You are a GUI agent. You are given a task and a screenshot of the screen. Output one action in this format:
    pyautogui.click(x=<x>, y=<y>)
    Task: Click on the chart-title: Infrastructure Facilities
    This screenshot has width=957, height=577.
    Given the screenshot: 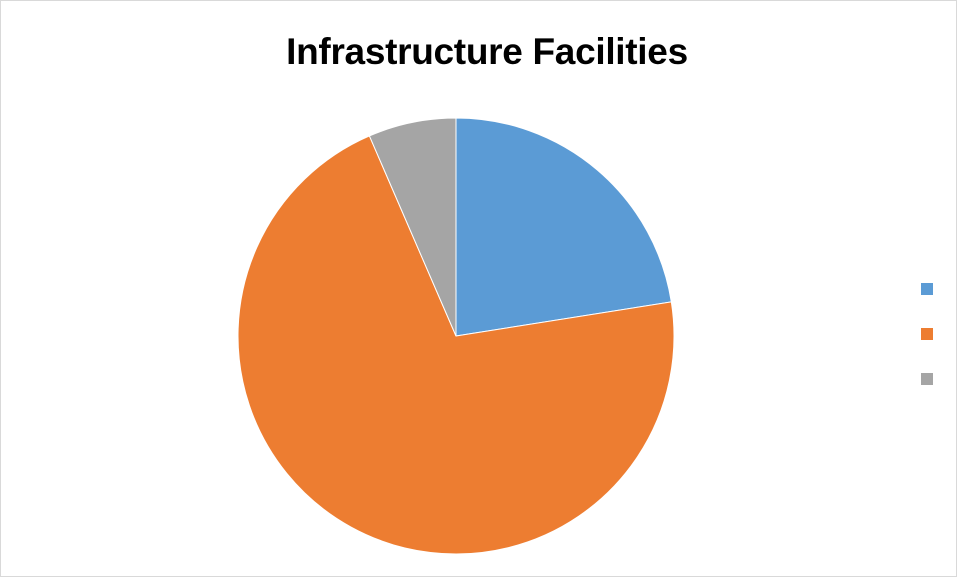 What is the action you would take?
    pyautogui.click(x=487, y=51)
    